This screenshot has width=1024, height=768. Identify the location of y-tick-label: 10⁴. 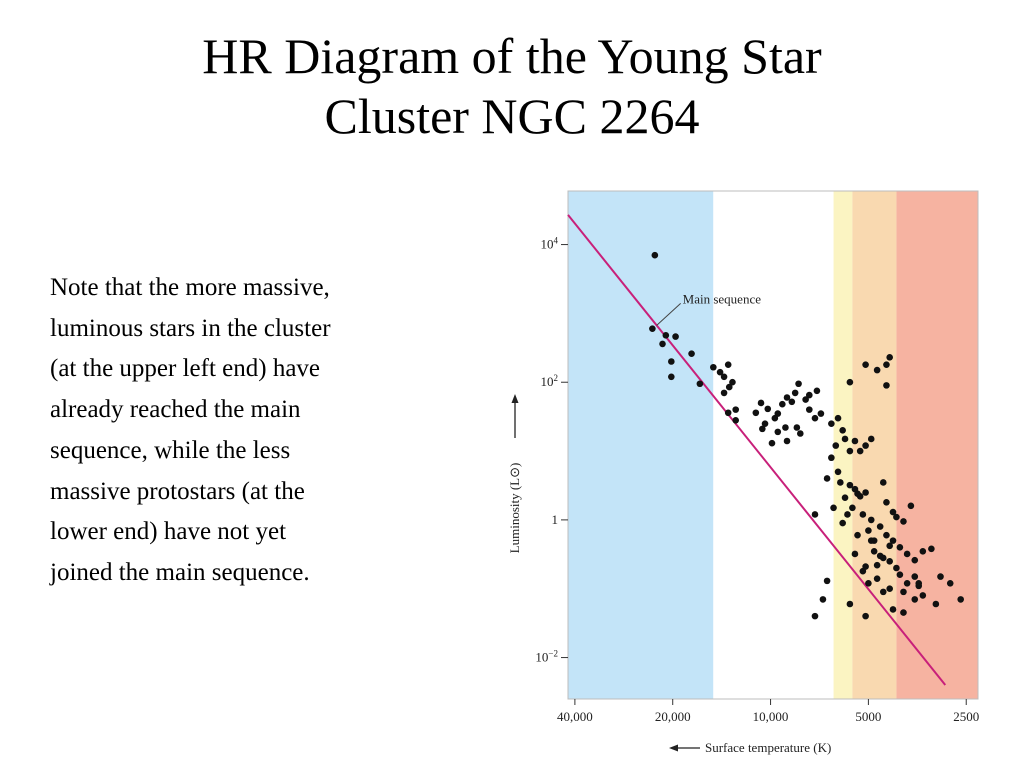
(550, 244).